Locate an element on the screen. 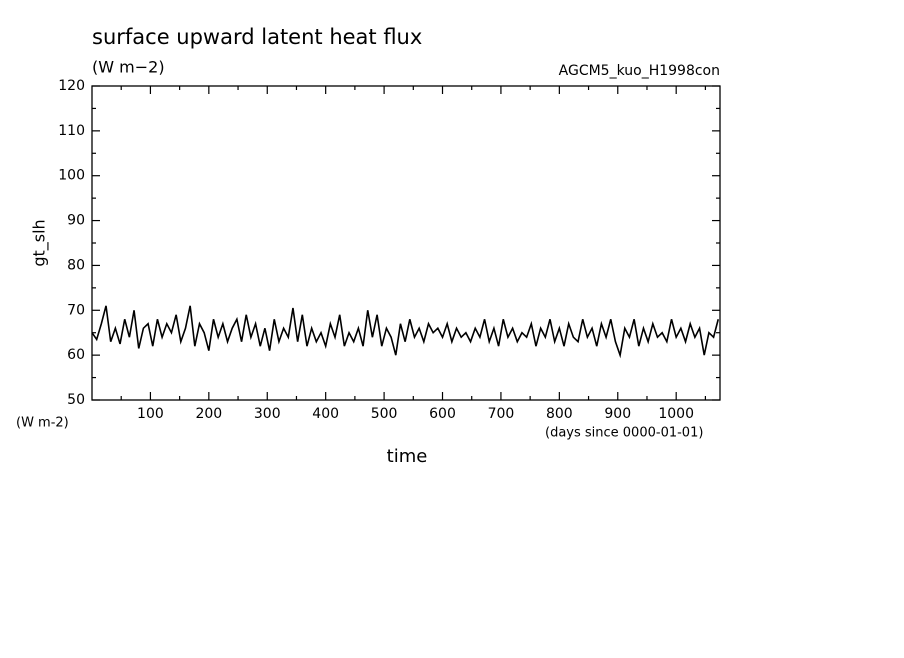 This screenshot has height=658, width=904. y-tick-label: 120 is located at coordinates (71, 86).